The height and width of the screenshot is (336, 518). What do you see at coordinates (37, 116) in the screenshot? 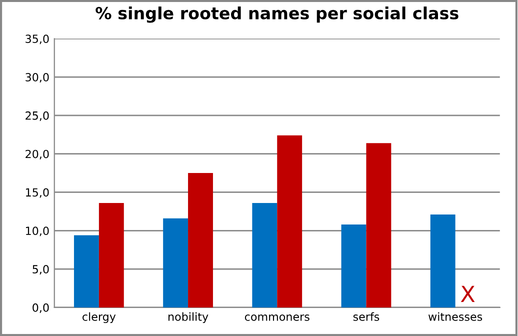
I see `y-tick-label: 25,0` at bounding box center [37, 116].